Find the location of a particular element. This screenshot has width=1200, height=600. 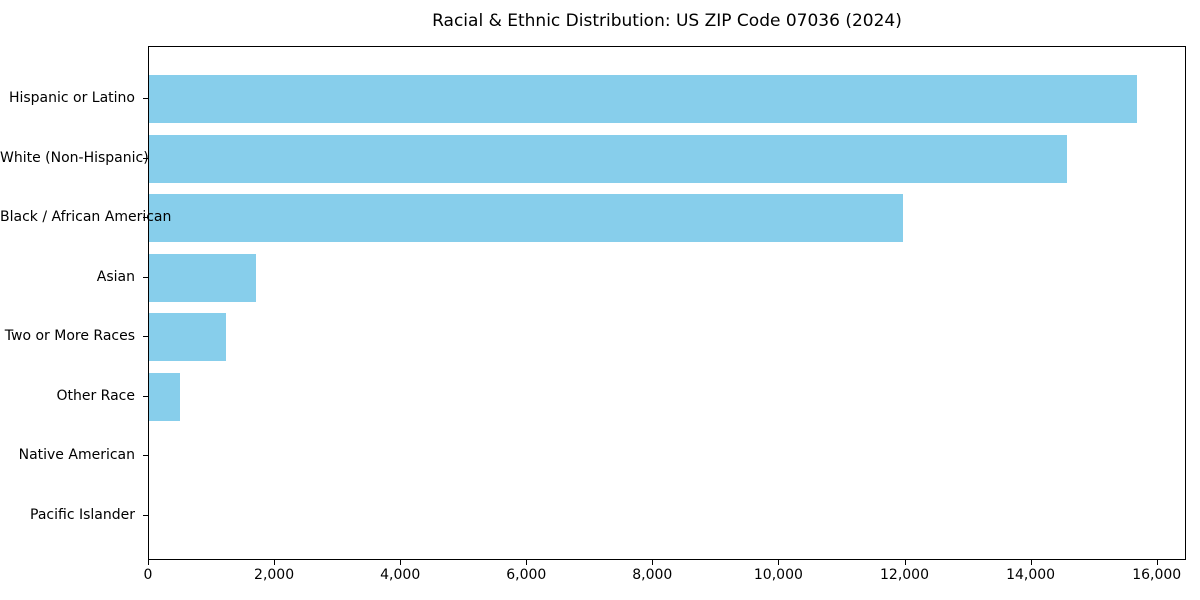

y-axis-label: Other Race is located at coordinates (95, 396).